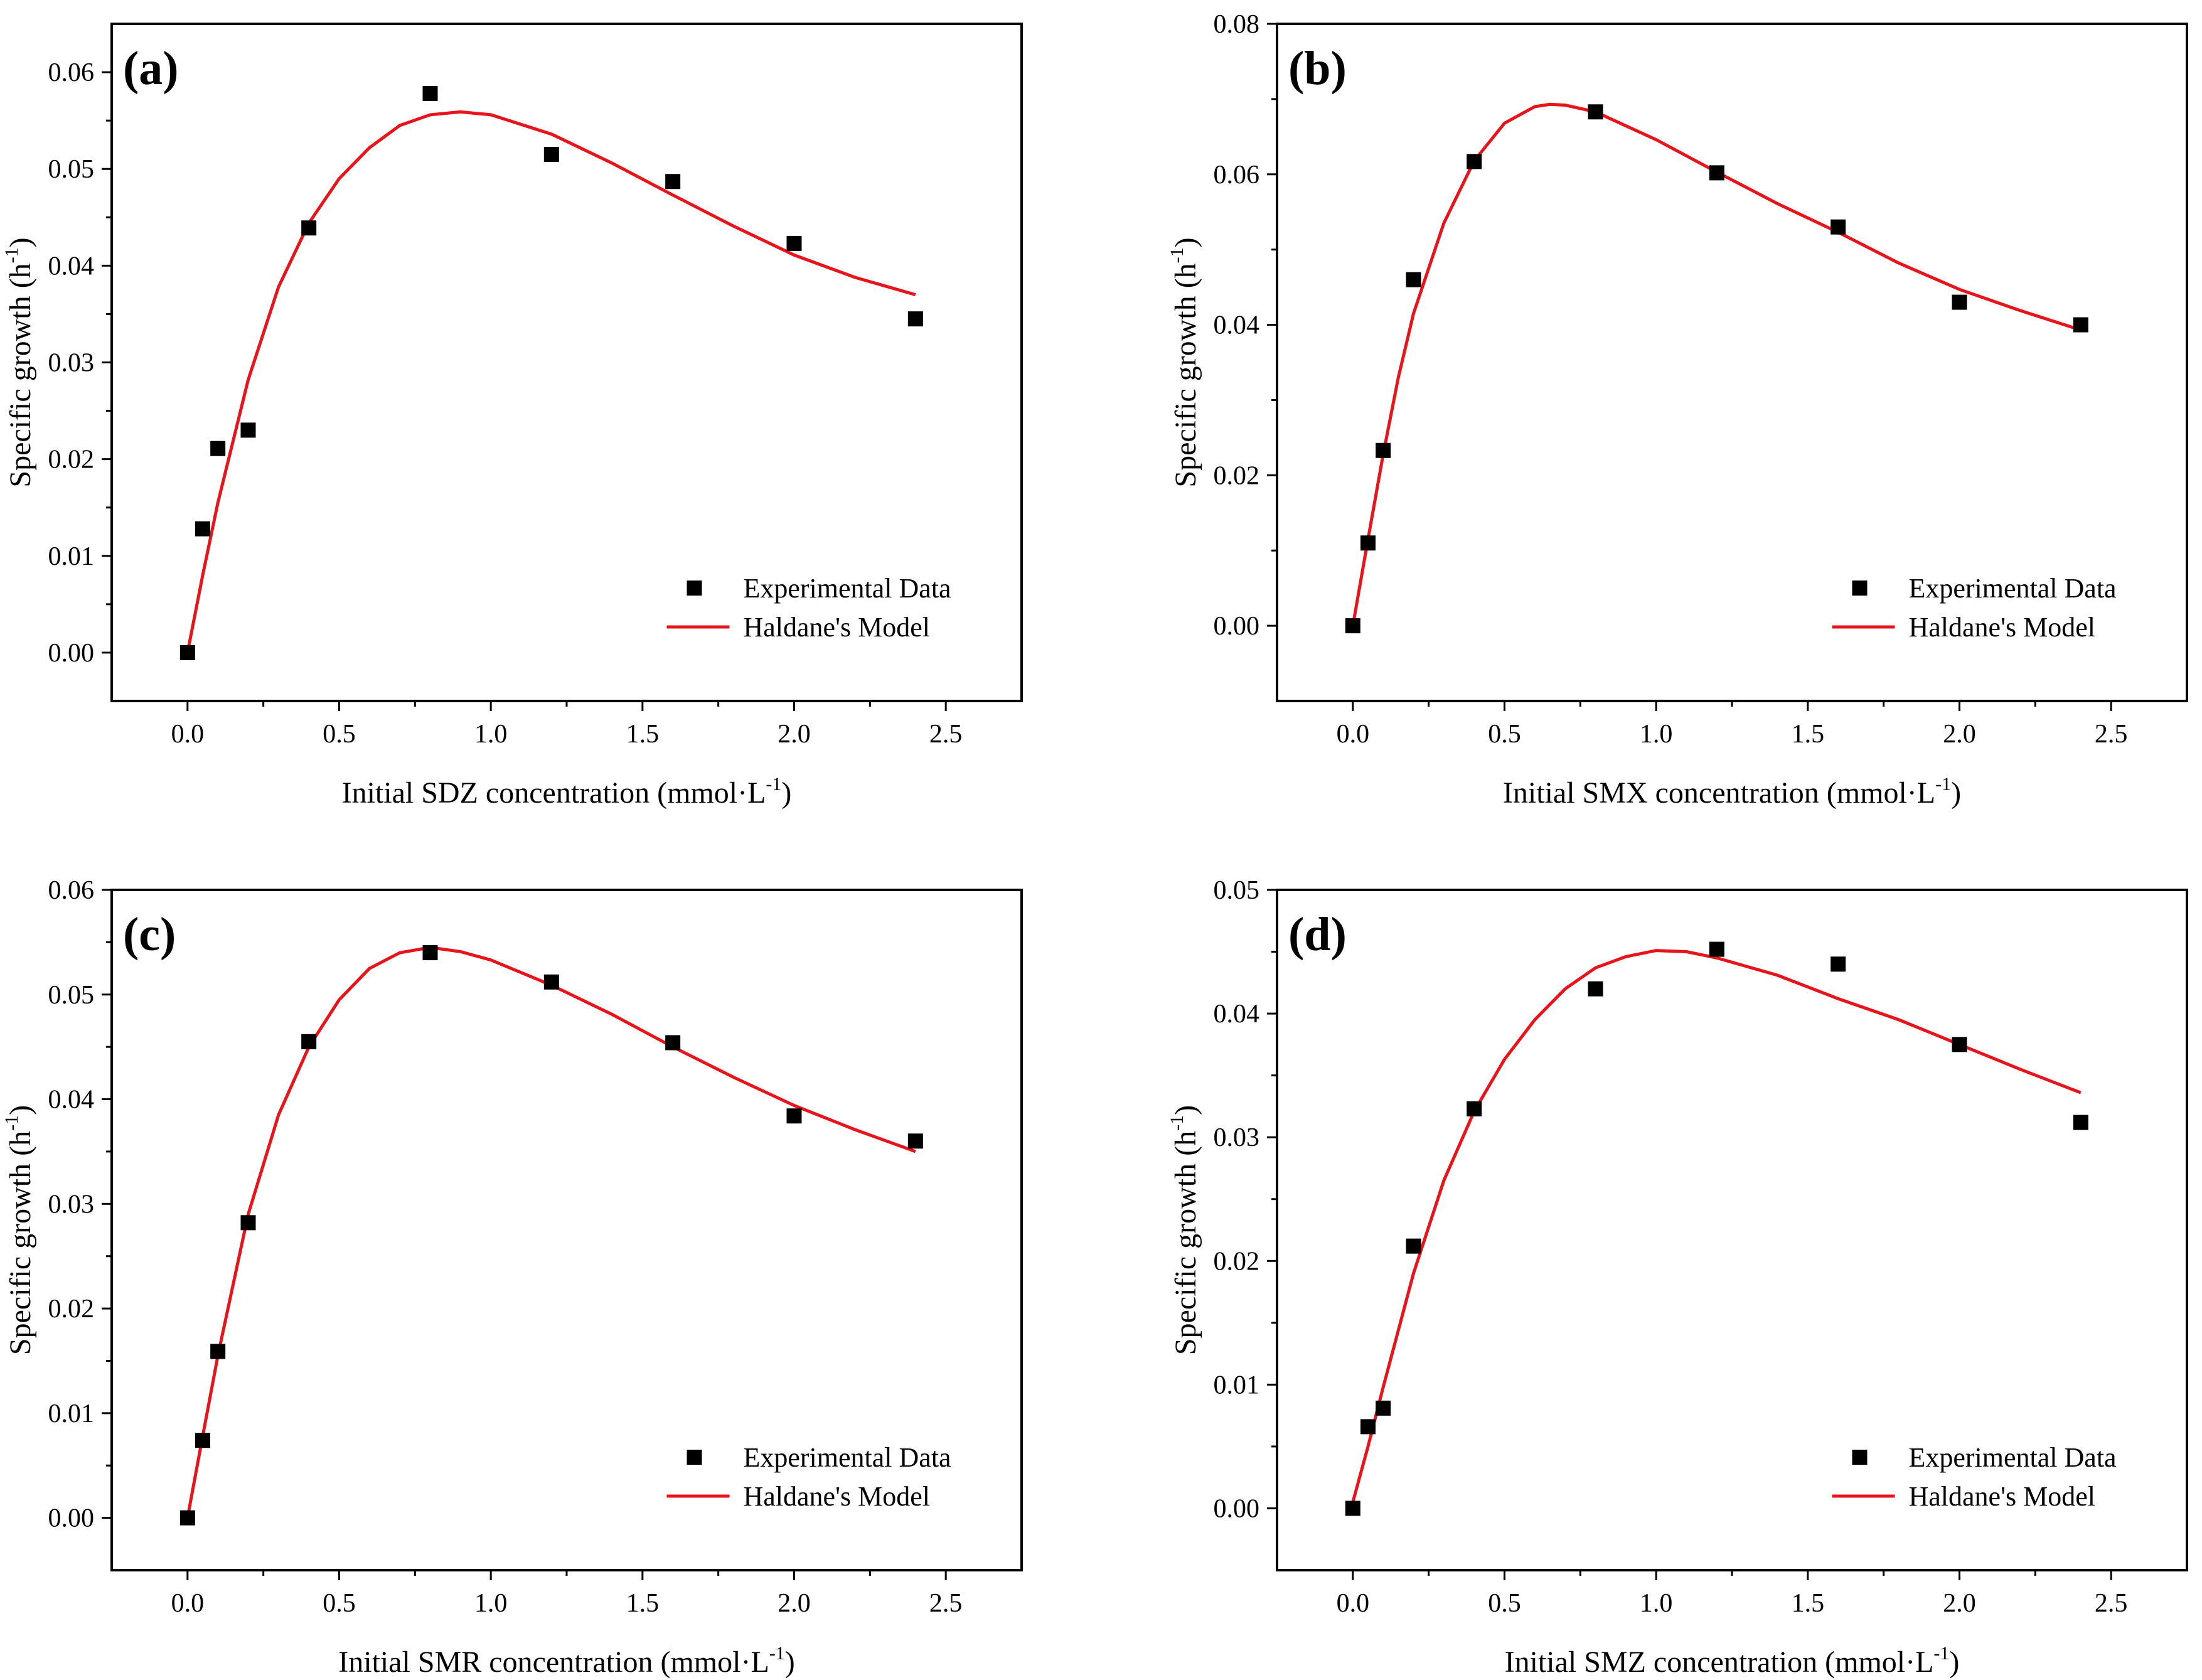 The height and width of the screenshot is (1680, 2202). I want to click on y-tick-label: 0.08, so click(1237, 24).